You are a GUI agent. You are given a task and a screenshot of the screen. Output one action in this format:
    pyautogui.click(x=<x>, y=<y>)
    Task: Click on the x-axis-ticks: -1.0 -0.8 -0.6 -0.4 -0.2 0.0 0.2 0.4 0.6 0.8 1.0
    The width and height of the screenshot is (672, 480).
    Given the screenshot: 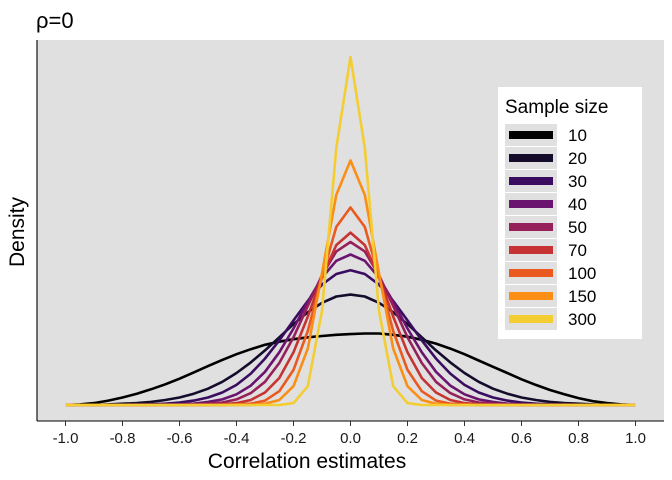 What is the action you would take?
    pyautogui.click(x=349, y=434)
    